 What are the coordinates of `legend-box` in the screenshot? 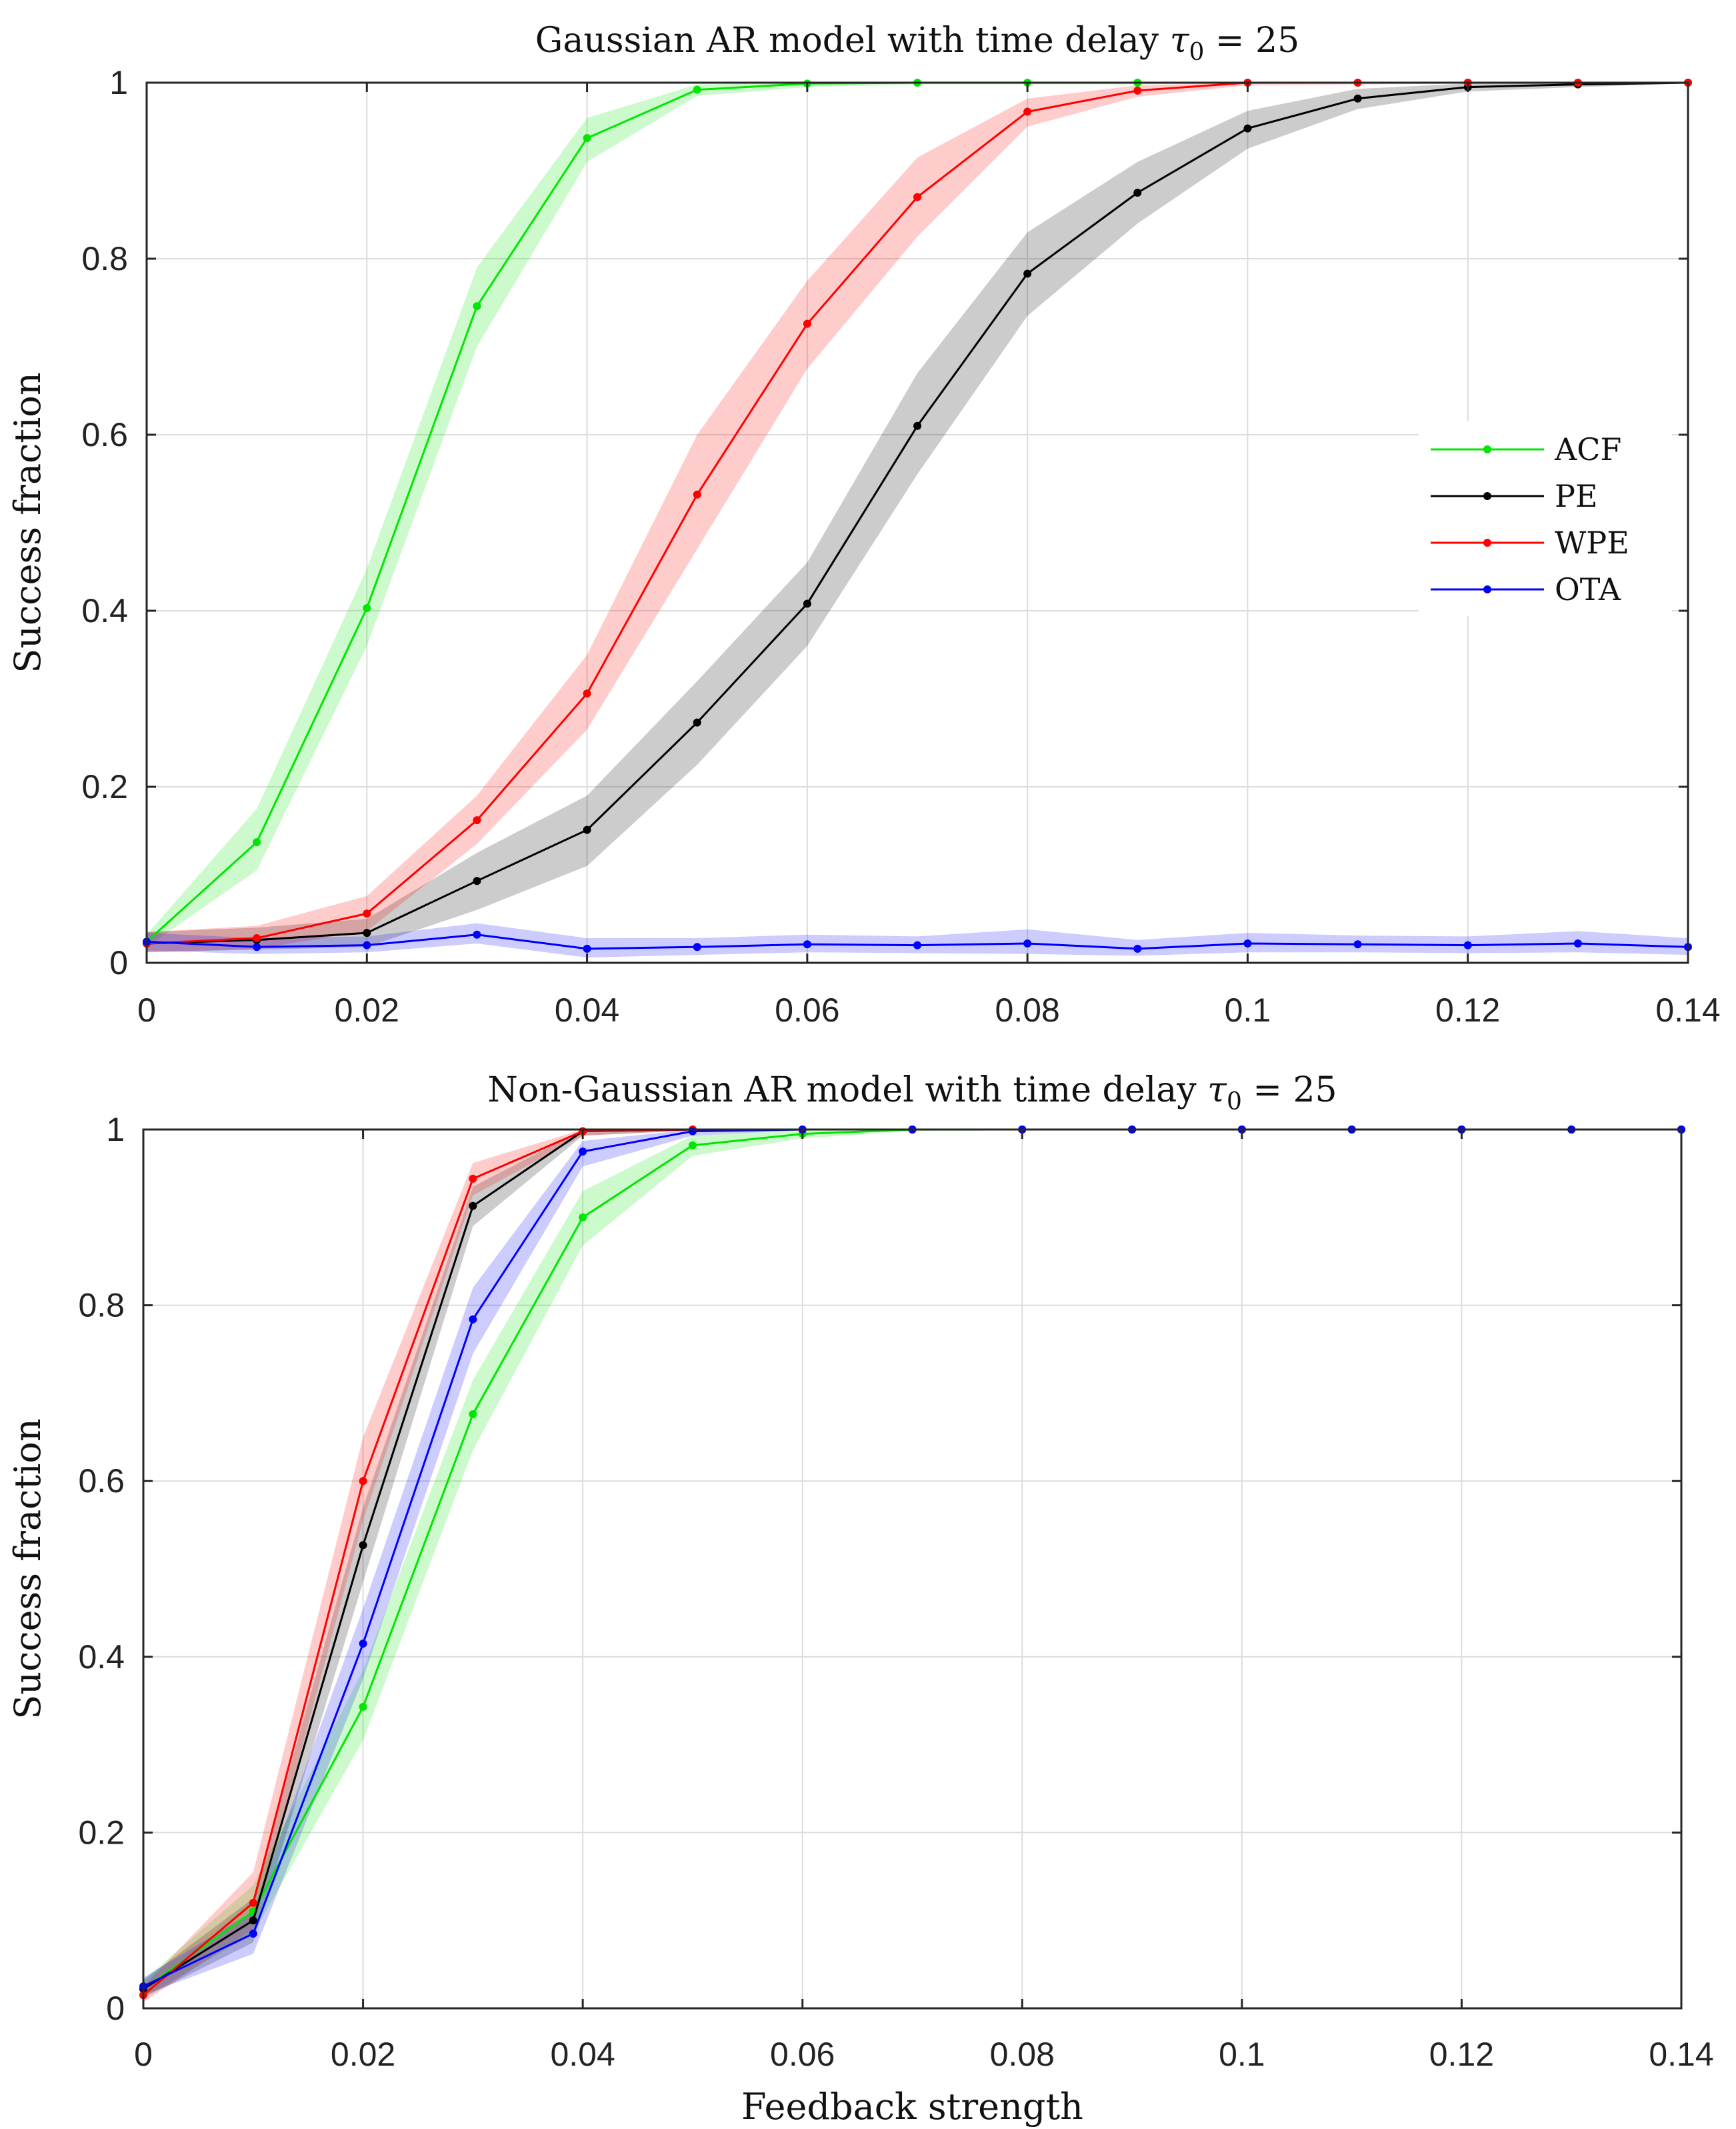 It's located at (1545, 518).